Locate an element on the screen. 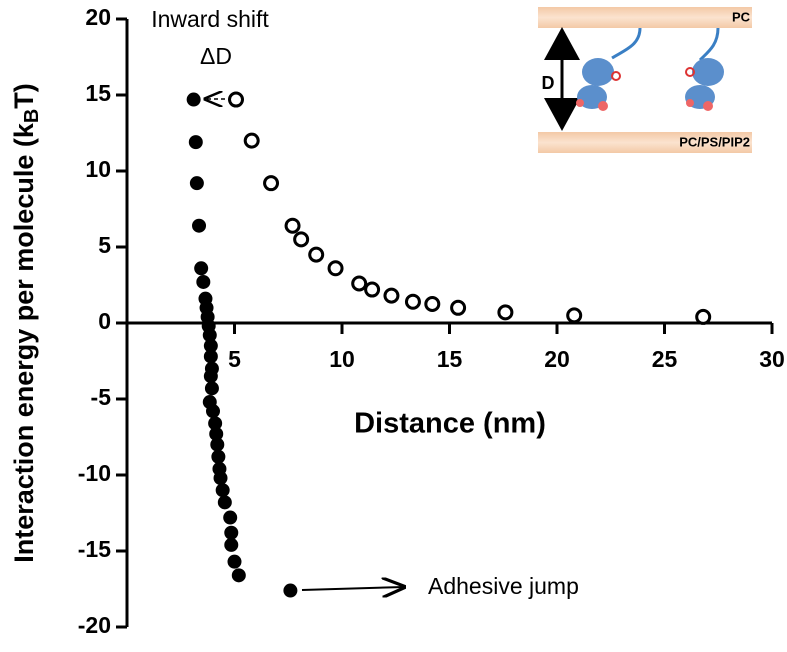 This screenshot has height=652, width=787. x-tick-label: 25 is located at coordinates (665, 359).